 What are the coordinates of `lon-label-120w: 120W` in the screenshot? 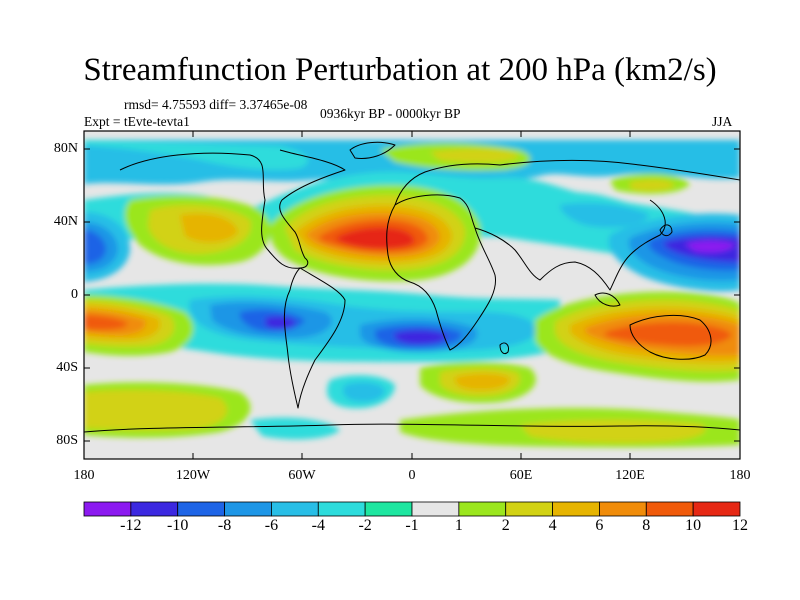 It's located at (193, 475).